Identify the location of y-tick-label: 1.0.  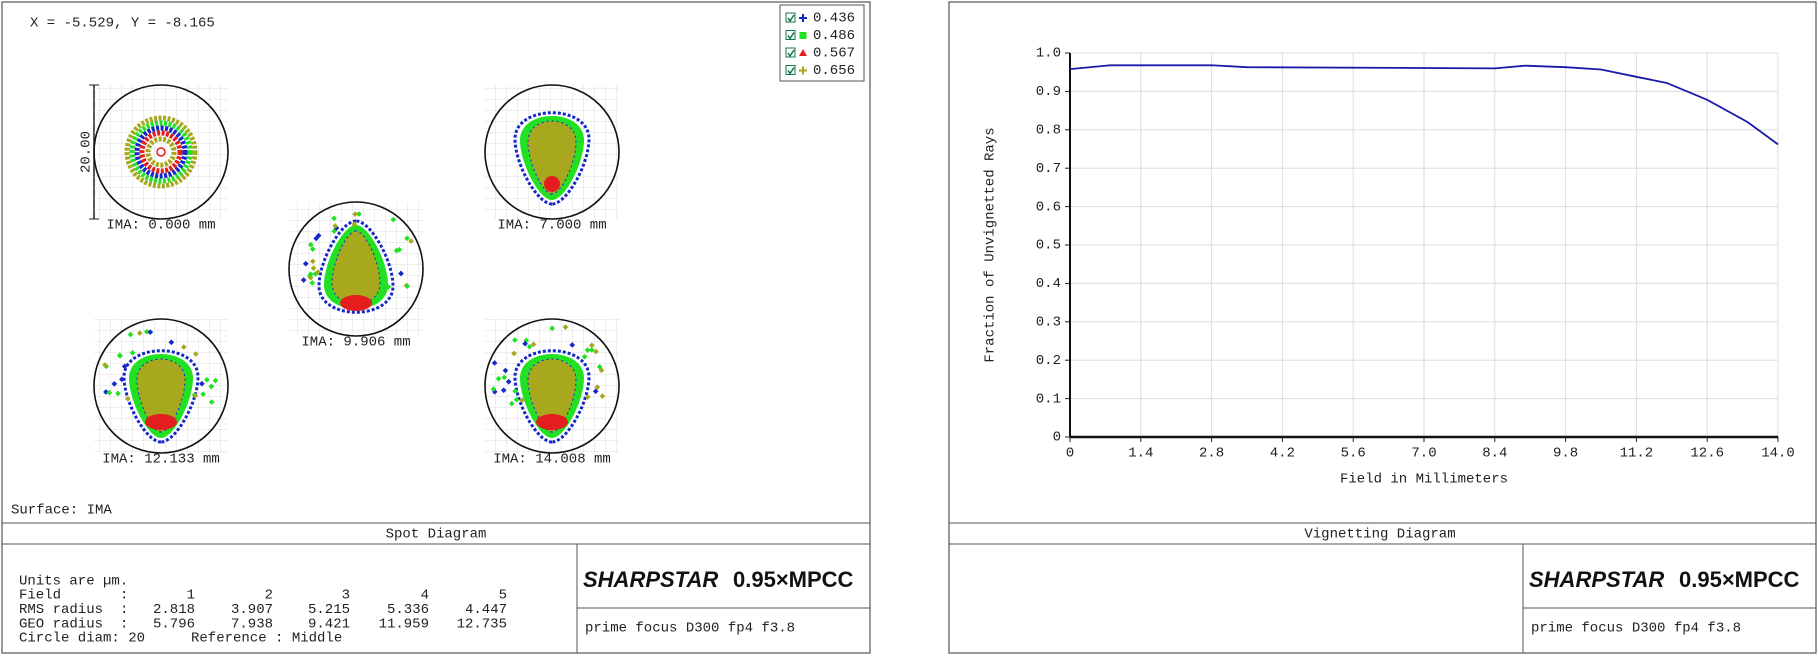
(1048, 54).